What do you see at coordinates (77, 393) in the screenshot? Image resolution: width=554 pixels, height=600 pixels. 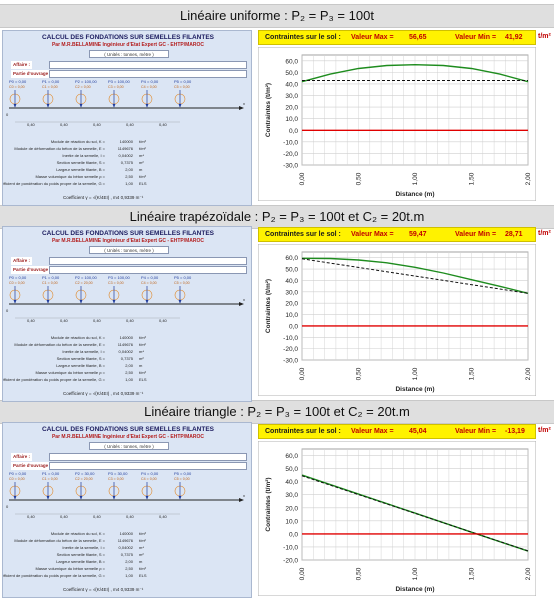 I see `coefficient-label: Coefficient γ =` at bounding box center [77, 393].